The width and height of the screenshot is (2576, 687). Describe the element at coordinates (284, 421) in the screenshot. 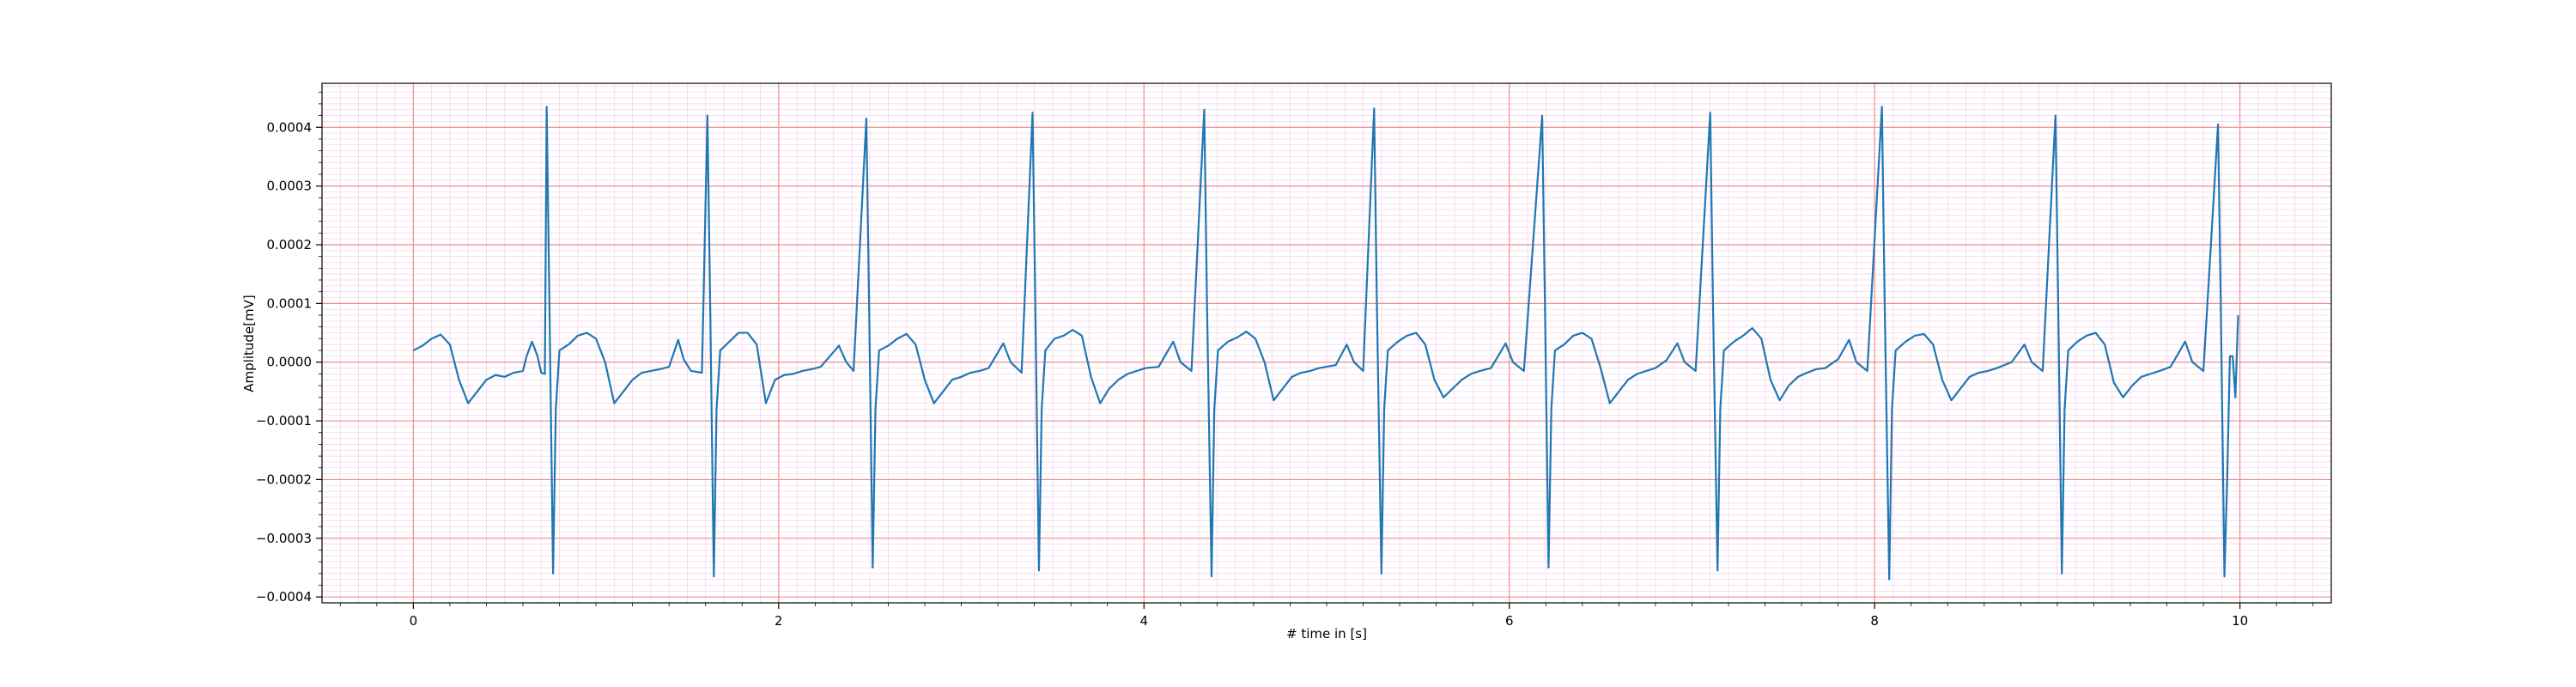

I see `y-tick-label: −0.0001` at that location.